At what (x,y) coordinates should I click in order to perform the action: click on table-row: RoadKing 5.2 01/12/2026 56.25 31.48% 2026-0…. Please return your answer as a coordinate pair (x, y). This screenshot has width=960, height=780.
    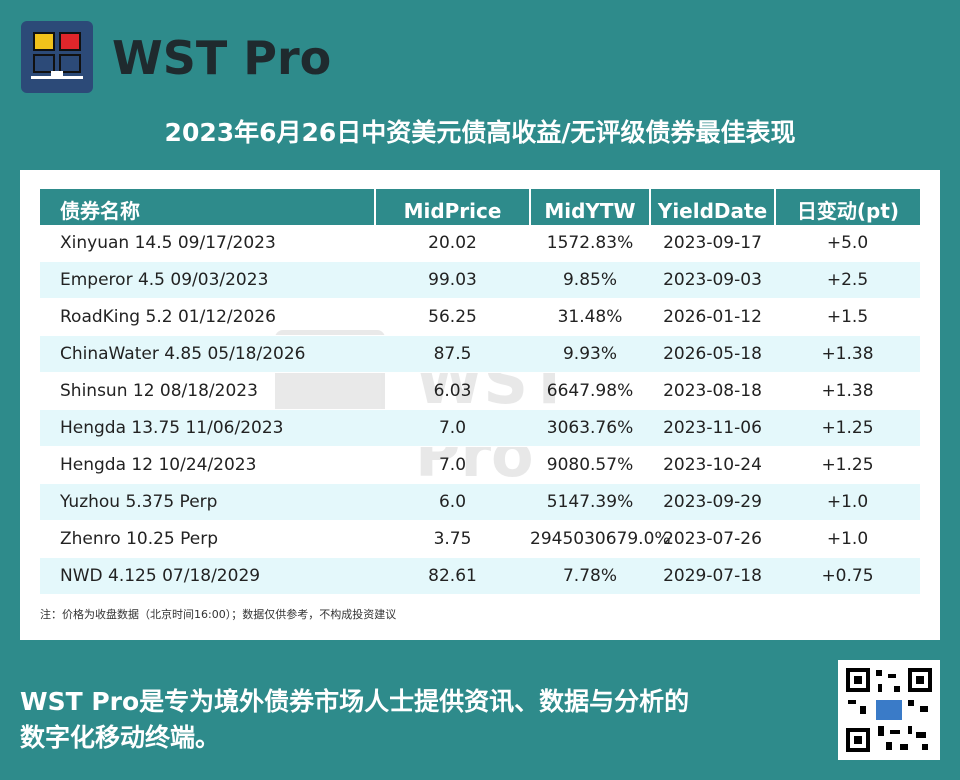
    Looking at the image, I should click on (480, 317).